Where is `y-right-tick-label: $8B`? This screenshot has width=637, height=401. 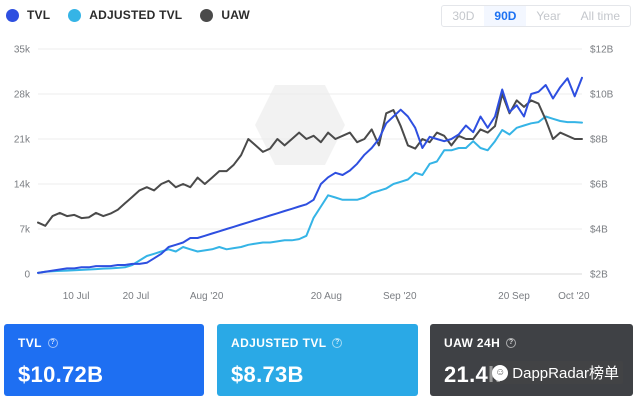
y-right-tick-label: $8B is located at coordinates (599, 140).